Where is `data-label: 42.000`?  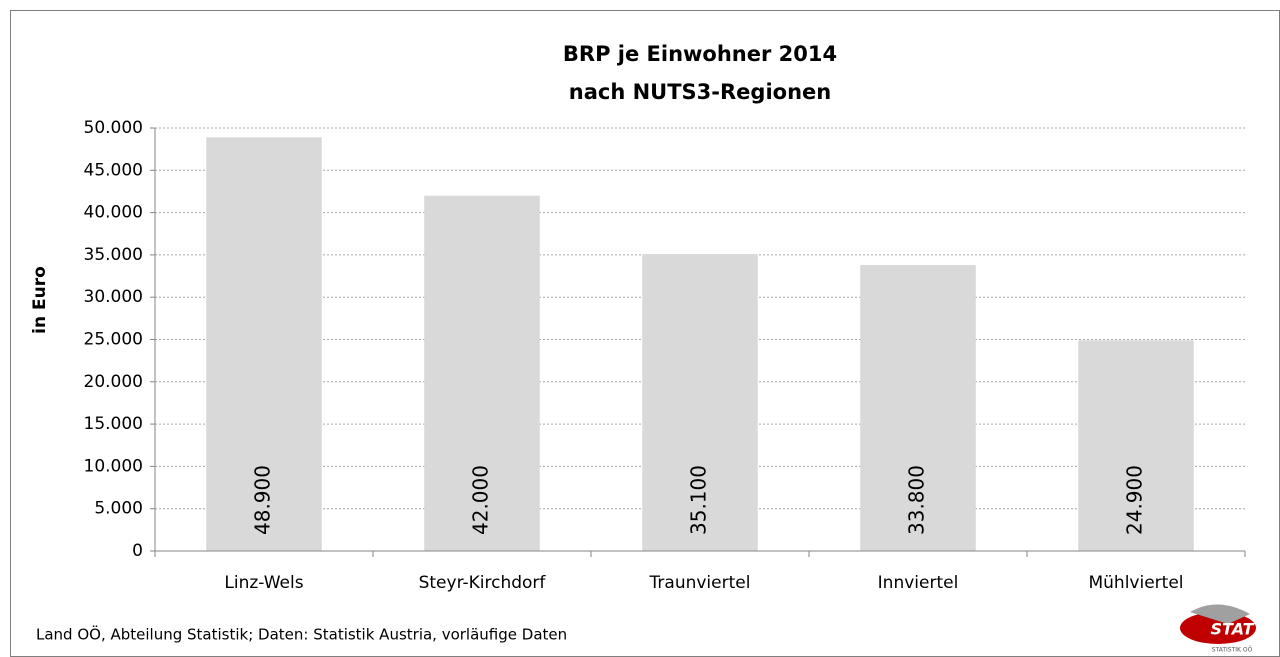
data-label: 42.000 is located at coordinates (481, 500).